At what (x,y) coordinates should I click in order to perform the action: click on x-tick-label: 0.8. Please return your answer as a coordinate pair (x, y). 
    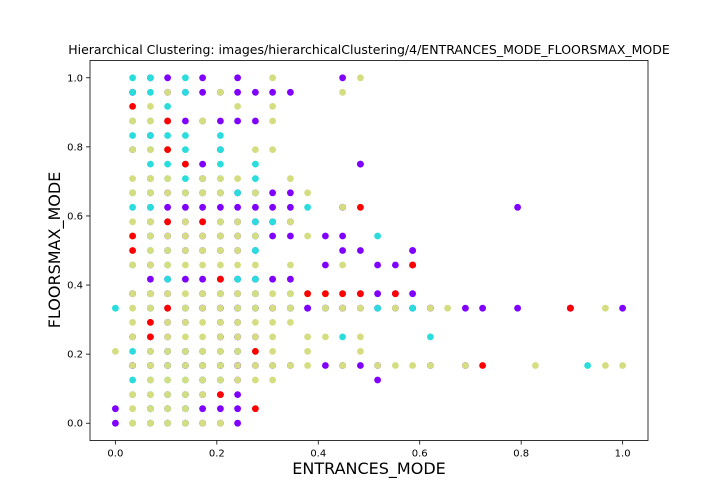
    Looking at the image, I should click on (521, 454).